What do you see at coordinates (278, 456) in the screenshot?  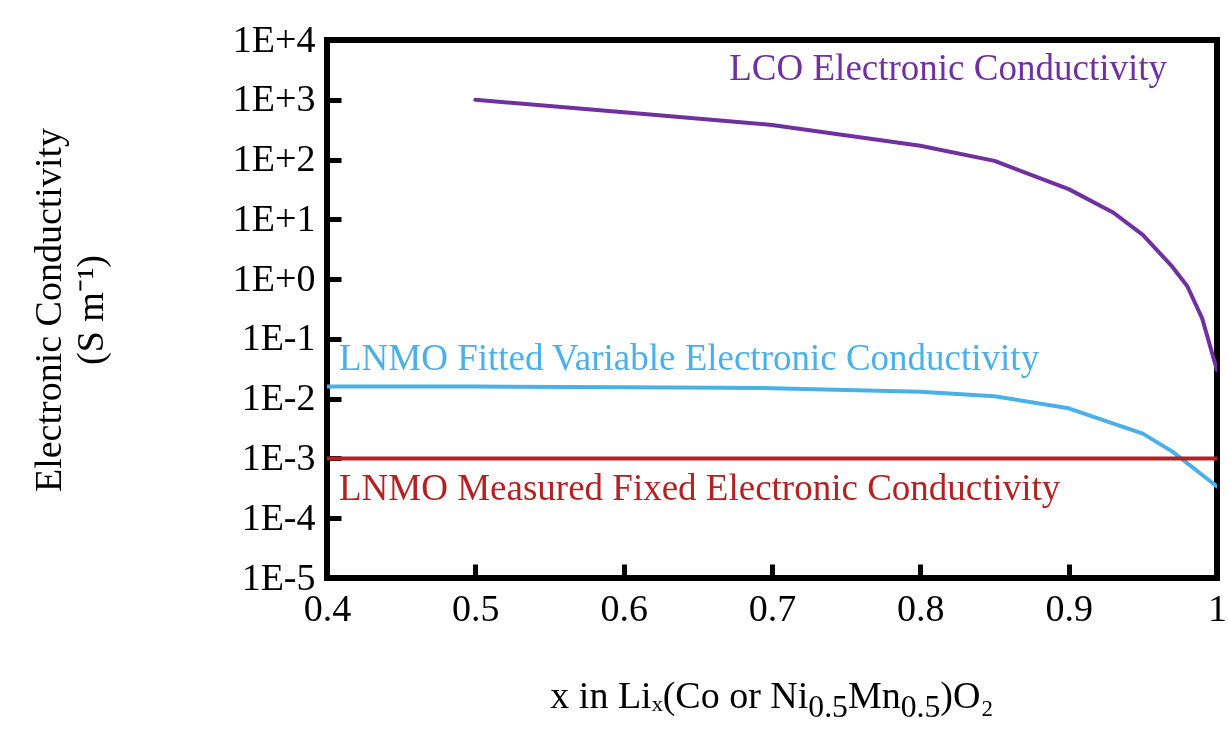 I see `y-tick-label: 1E-3` at bounding box center [278, 456].